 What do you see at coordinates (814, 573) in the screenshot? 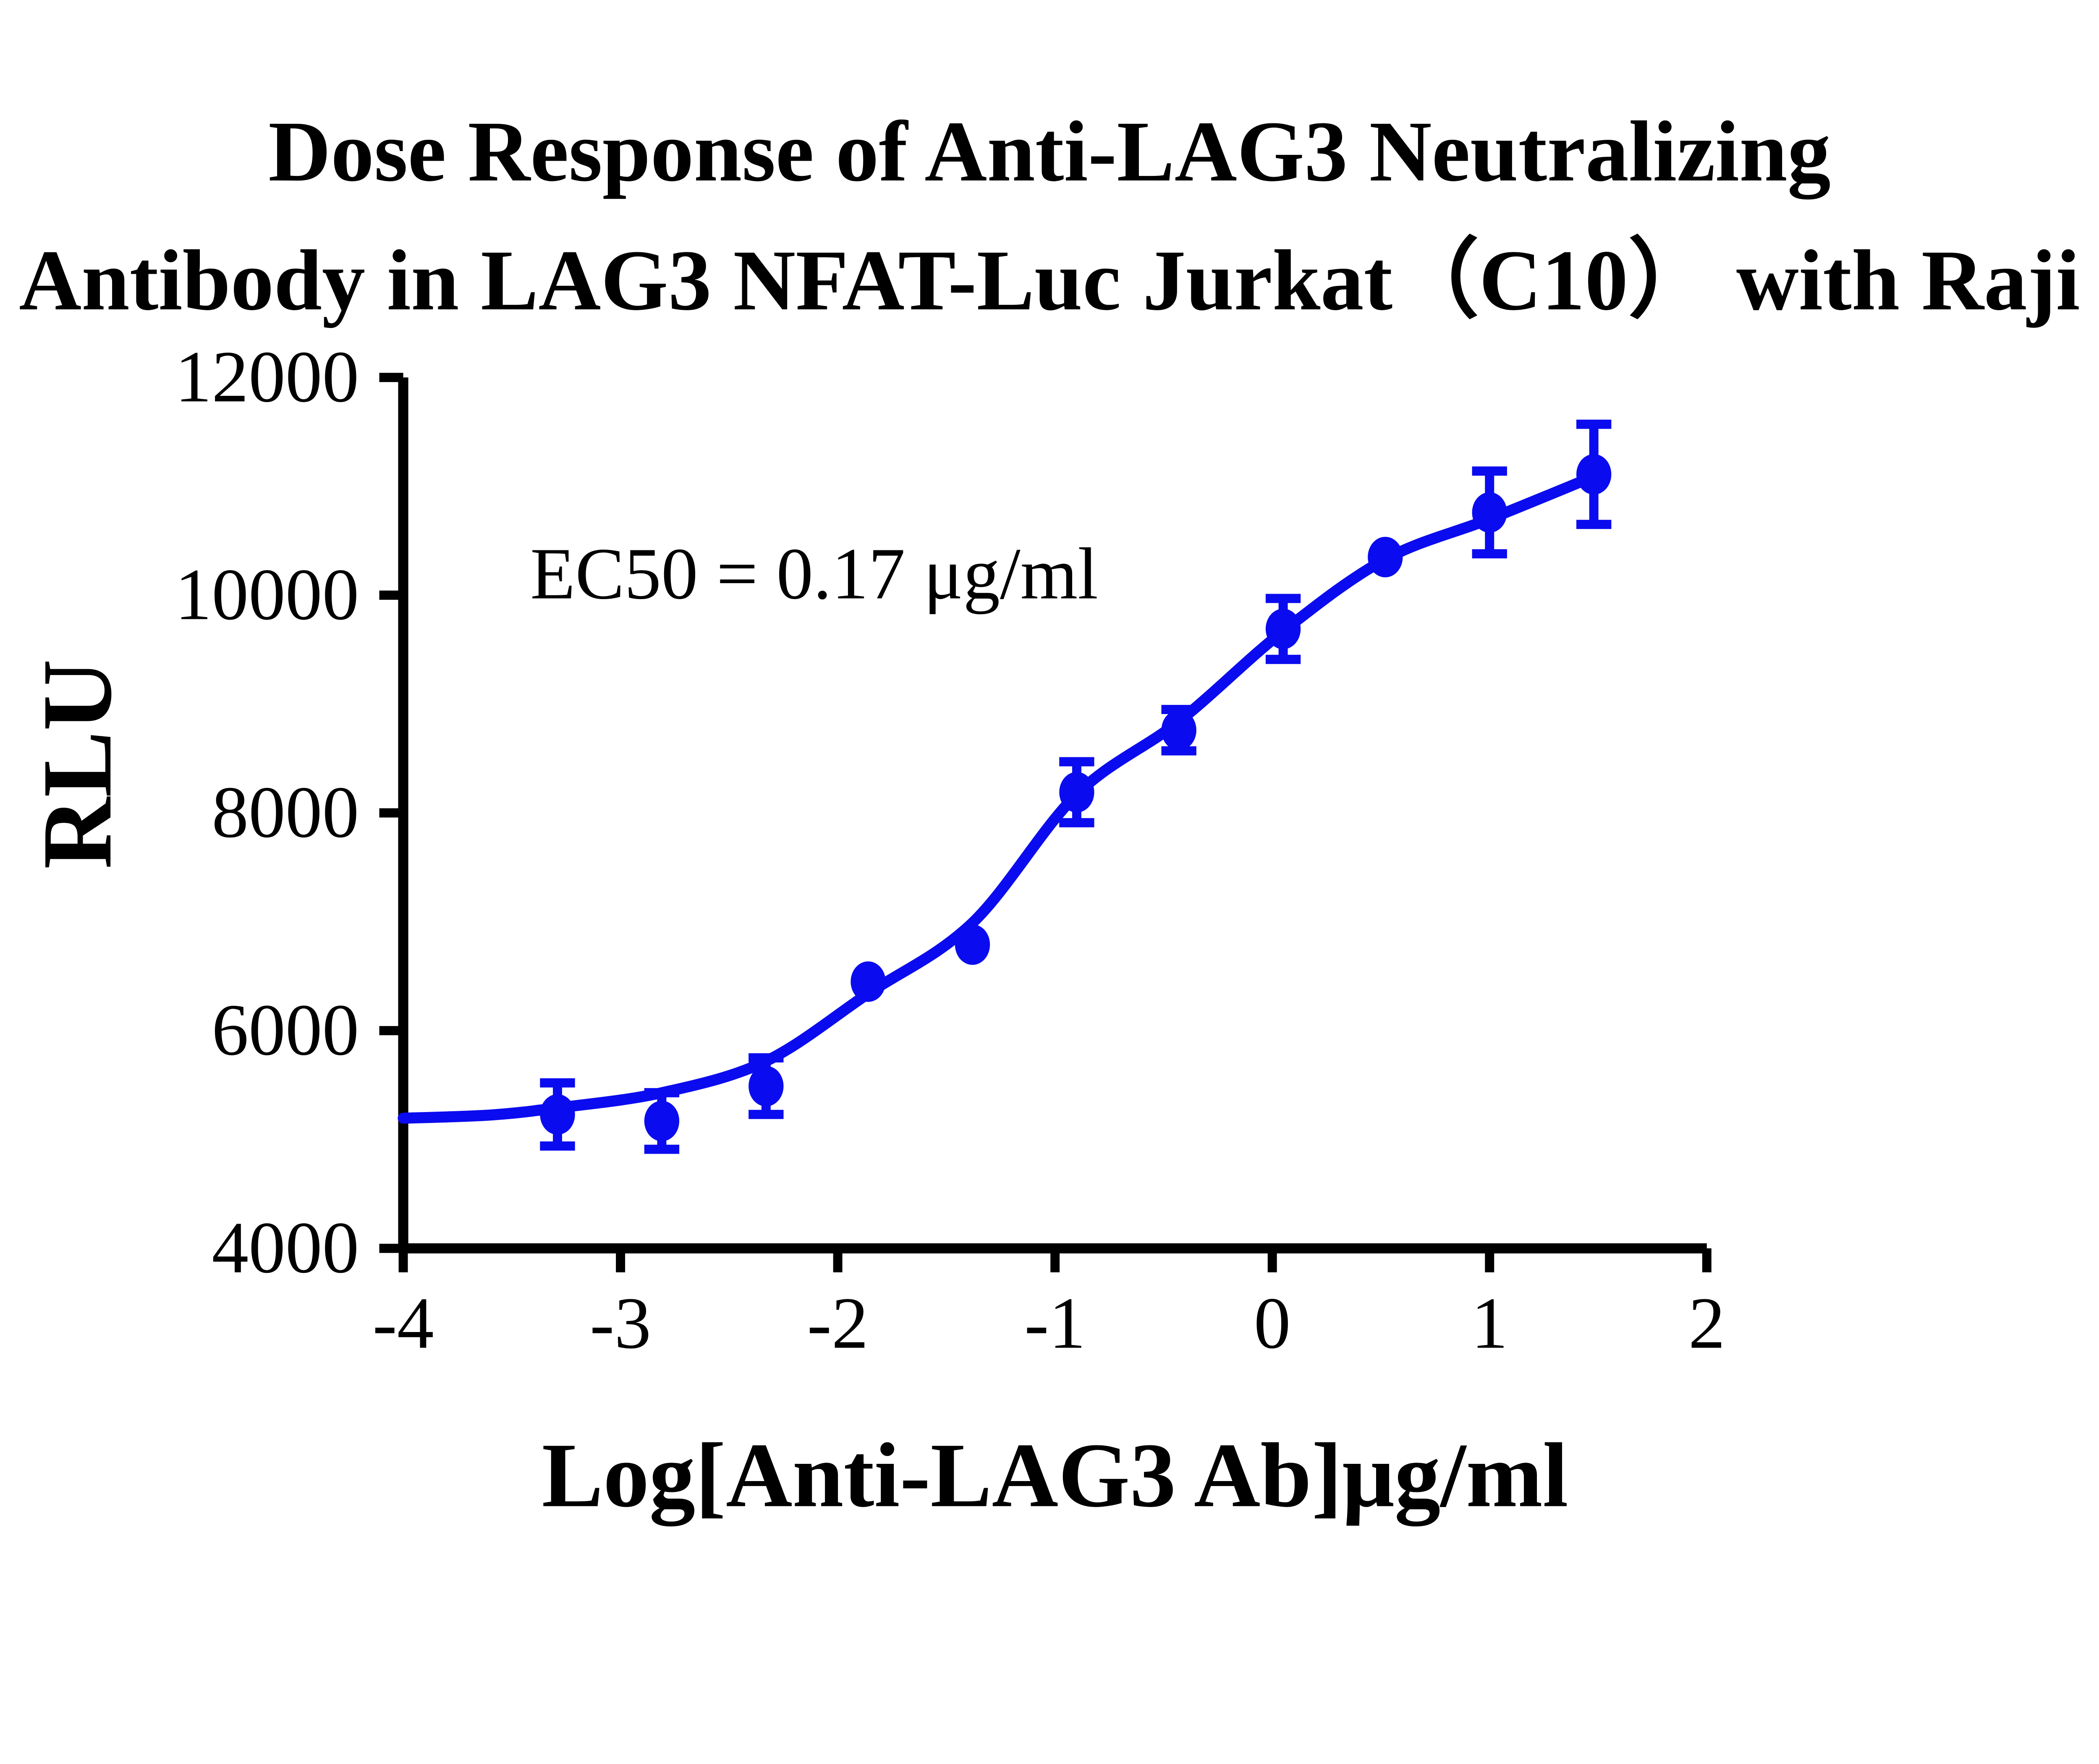
I see `ec50-annotation: EC50 = 0.17 μg/ml` at bounding box center [814, 573].